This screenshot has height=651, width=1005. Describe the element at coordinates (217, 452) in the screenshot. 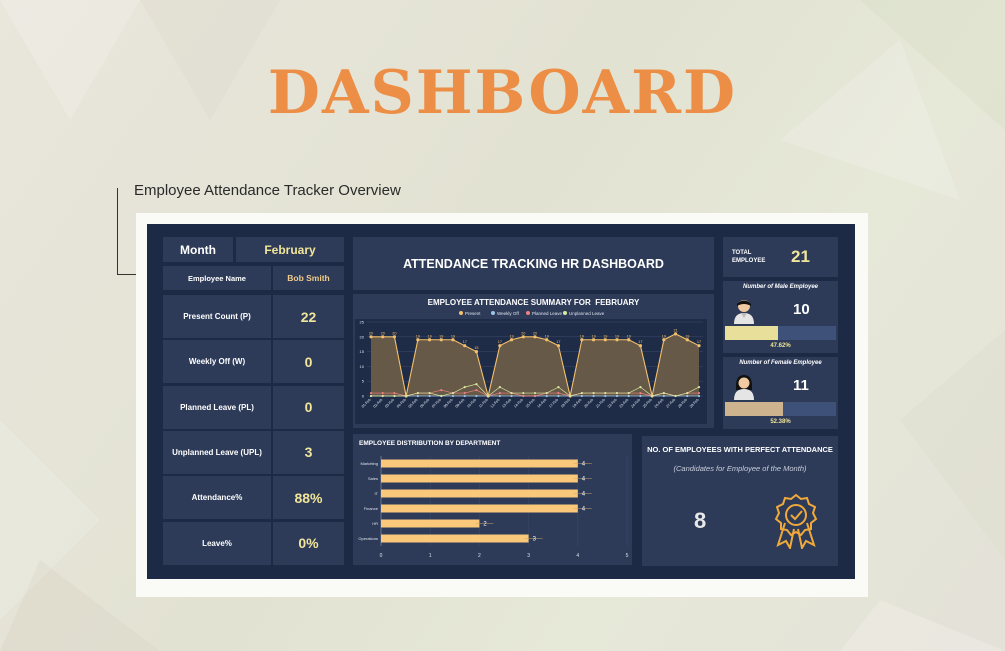

I see `metric-label-unplanned-leave: Unplanned Leave (UPL)` at that location.